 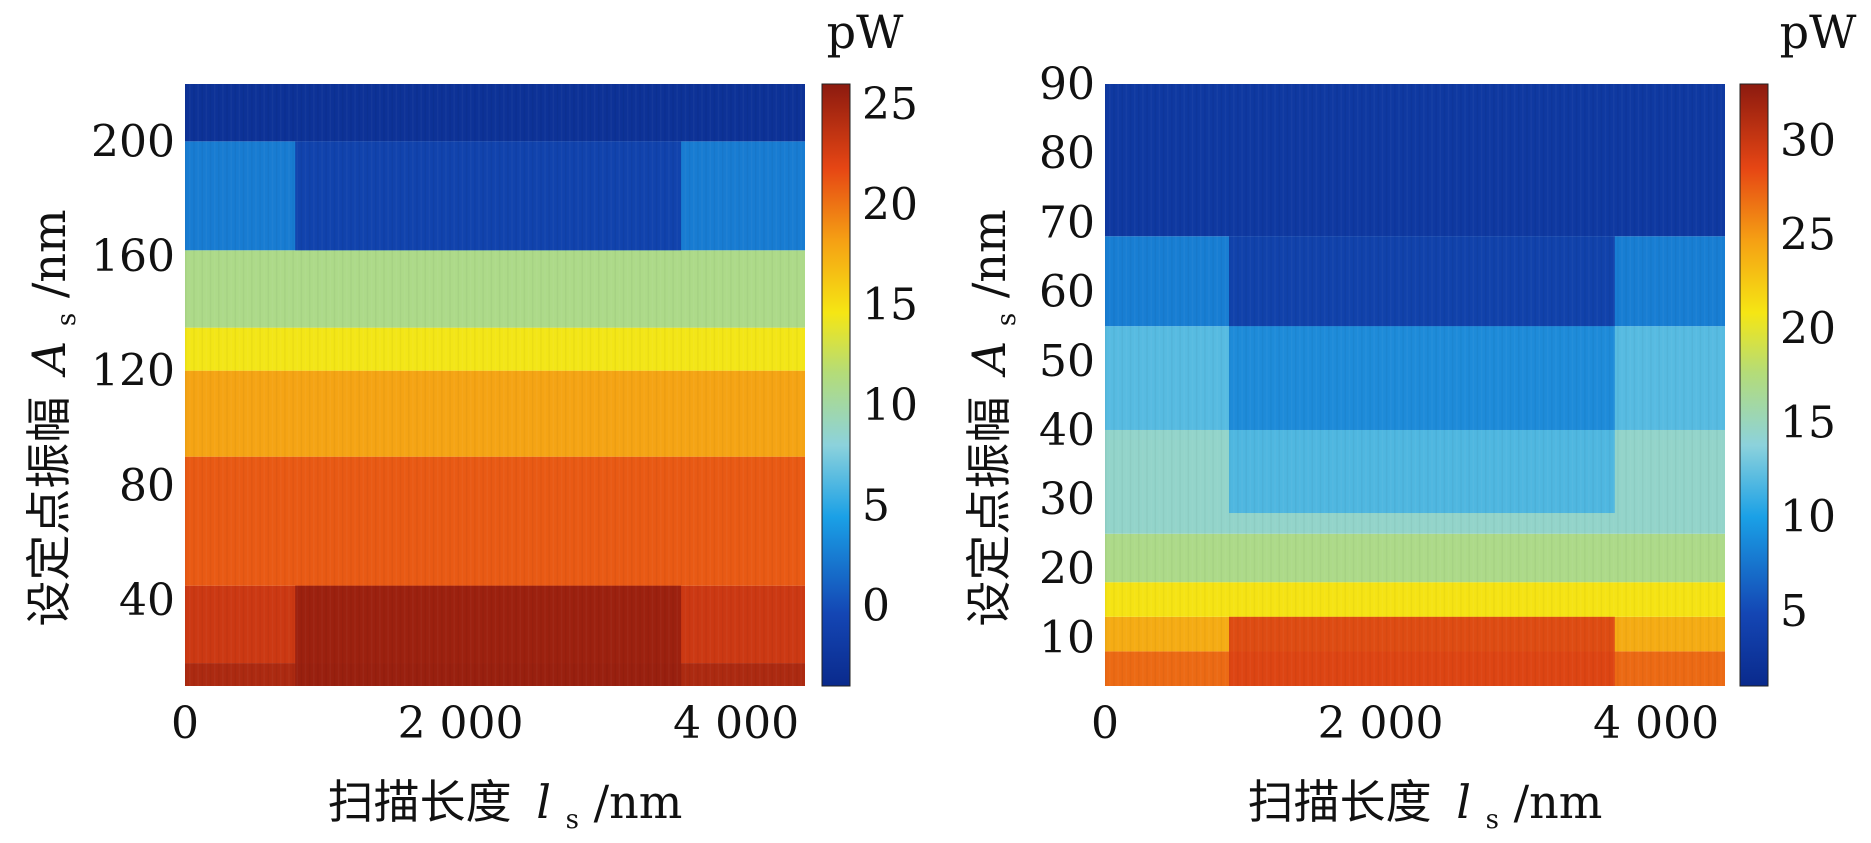 I want to click on y-tick-label: 30, so click(x=1067, y=499).